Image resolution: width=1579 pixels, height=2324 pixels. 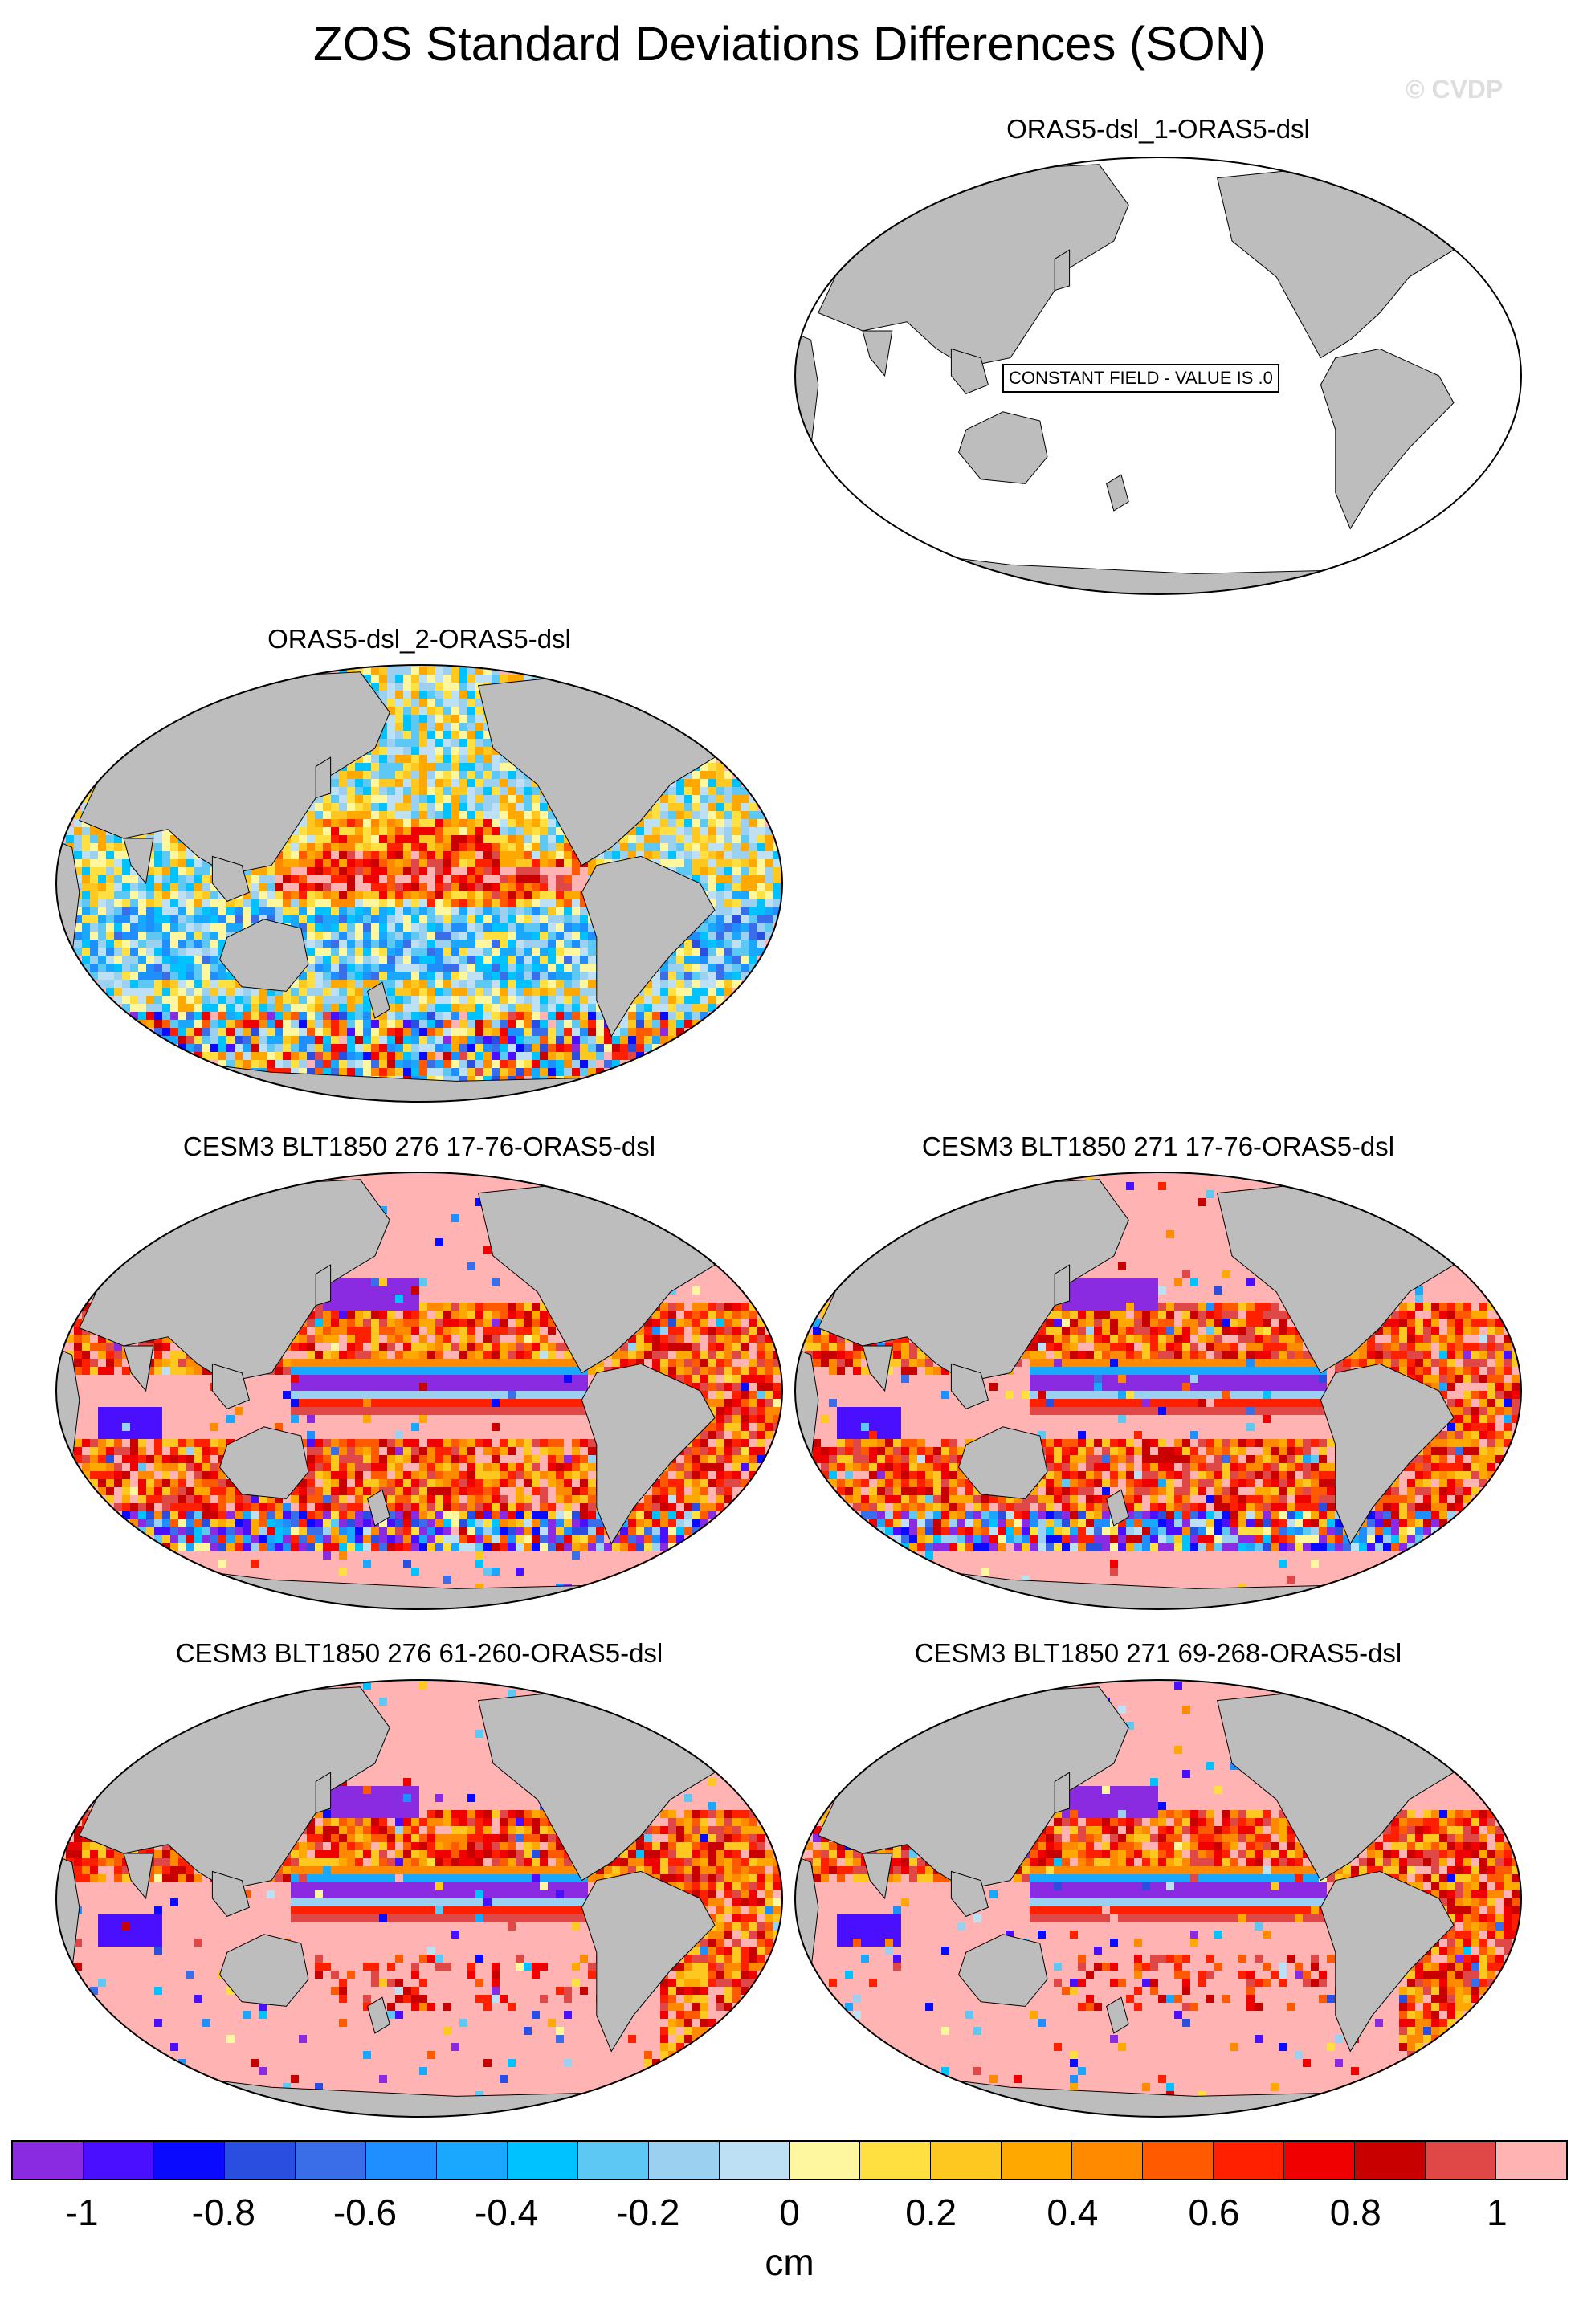 What do you see at coordinates (1355, 2212) in the screenshot?
I see `colorbar-tick-label: 0.8` at bounding box center [1355, 2212].